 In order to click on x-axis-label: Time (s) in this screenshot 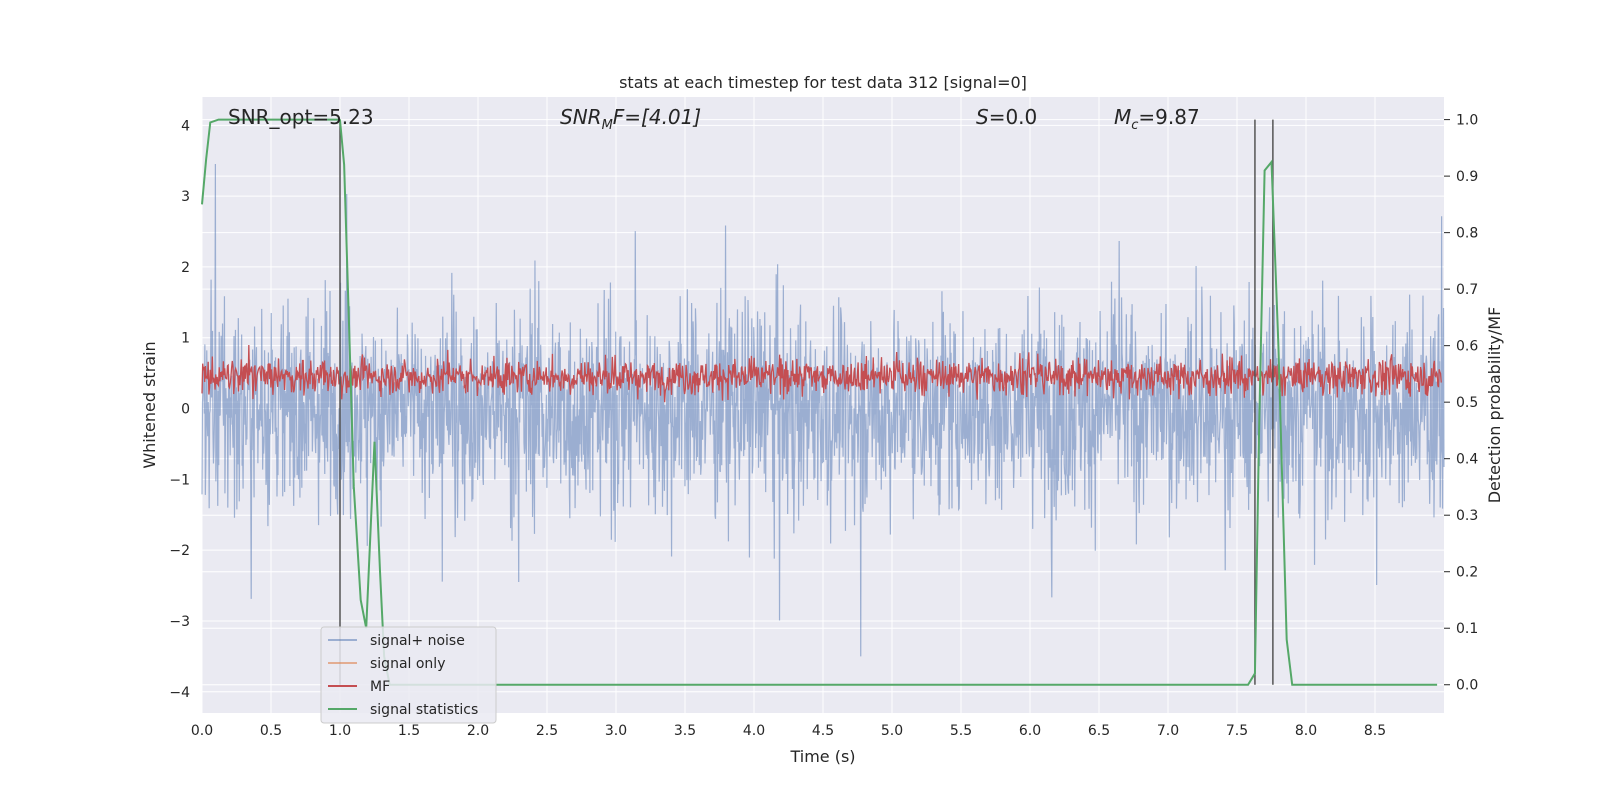, I will do `click(822, 756)`.